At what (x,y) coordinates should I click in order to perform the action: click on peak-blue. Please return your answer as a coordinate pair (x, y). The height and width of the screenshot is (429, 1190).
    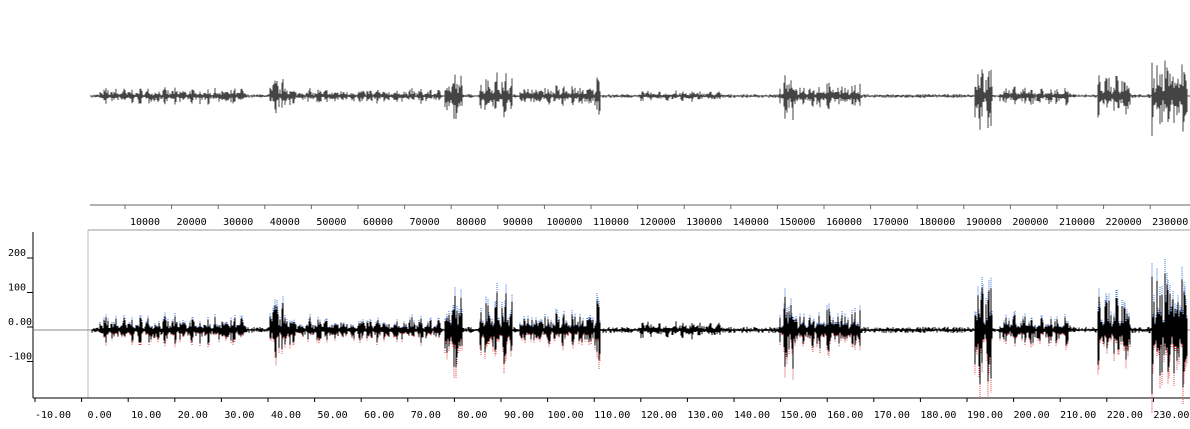
    Looking at the image, I should click on (643, 294).